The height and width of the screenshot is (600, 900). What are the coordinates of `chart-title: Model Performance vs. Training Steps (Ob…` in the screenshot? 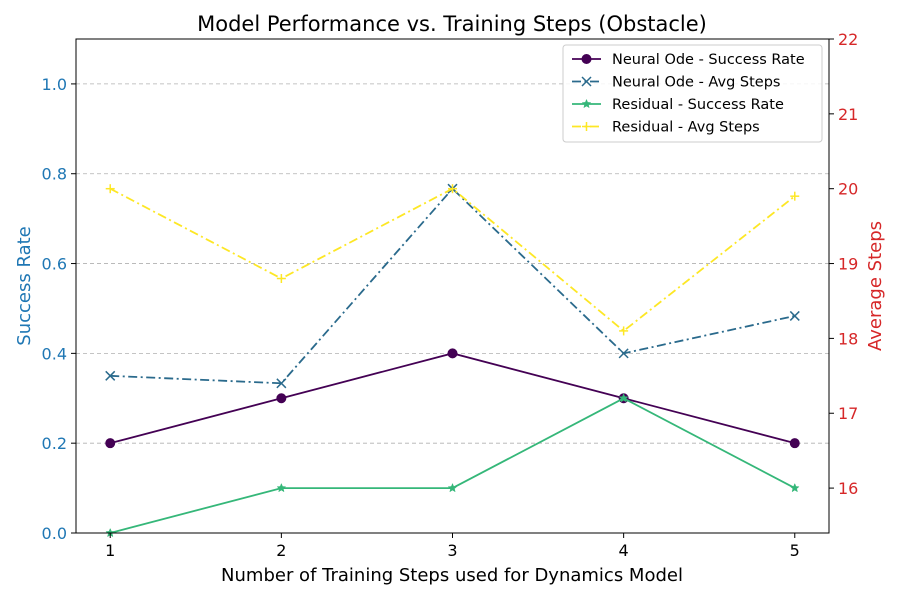 It's located at (452, 24).